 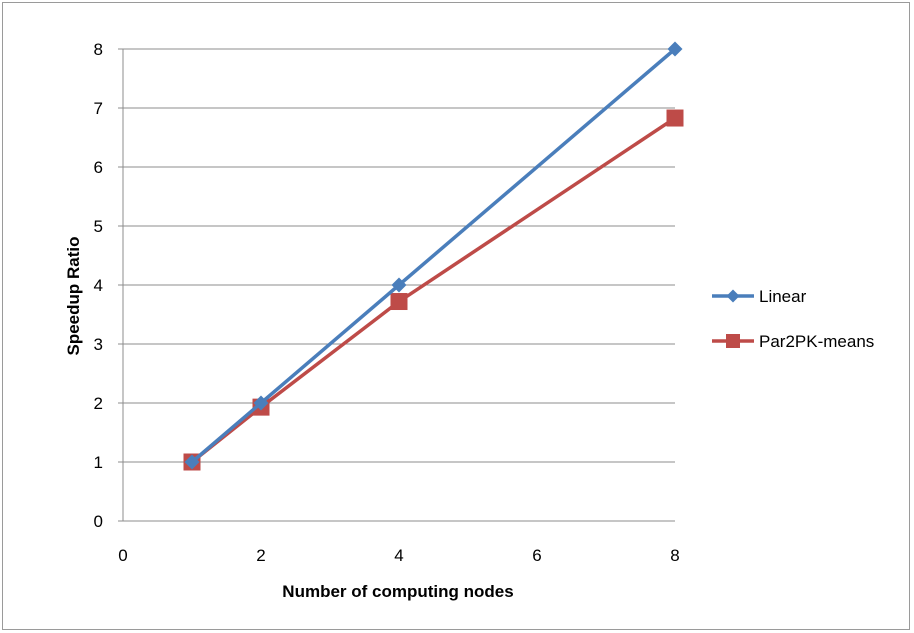 What do you see at coordinates (398, 555) in the screenshot?
I see `x-tick-label-4: 4` at bounding box center [398, 555].